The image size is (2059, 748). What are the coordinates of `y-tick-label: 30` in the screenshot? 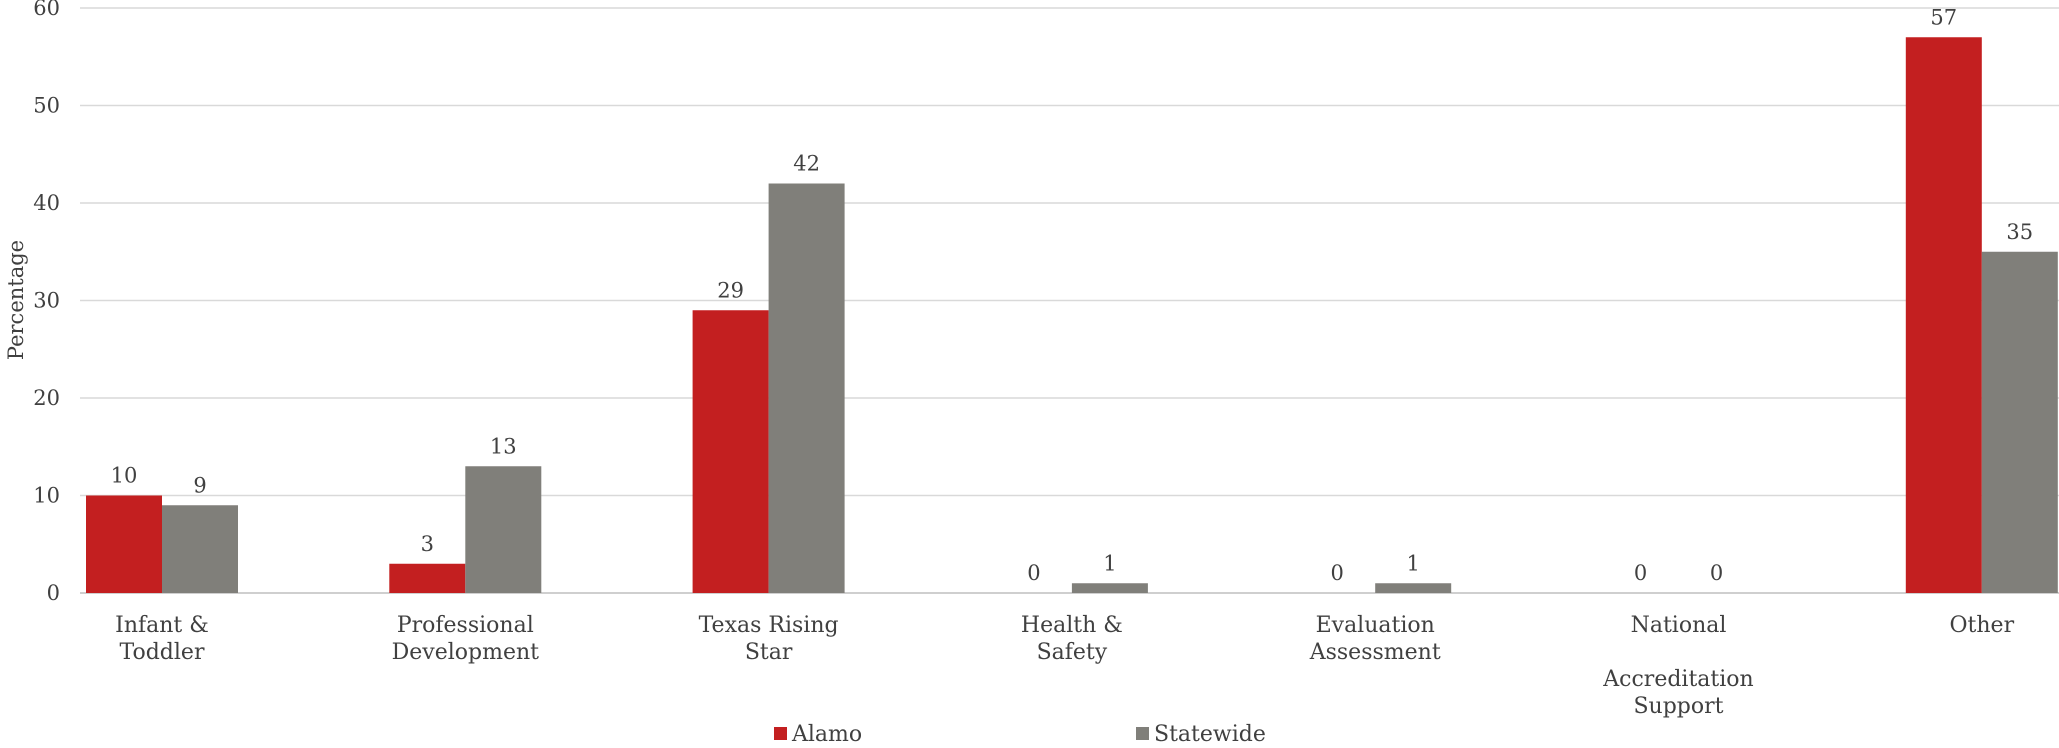 It's located at (46, 301).